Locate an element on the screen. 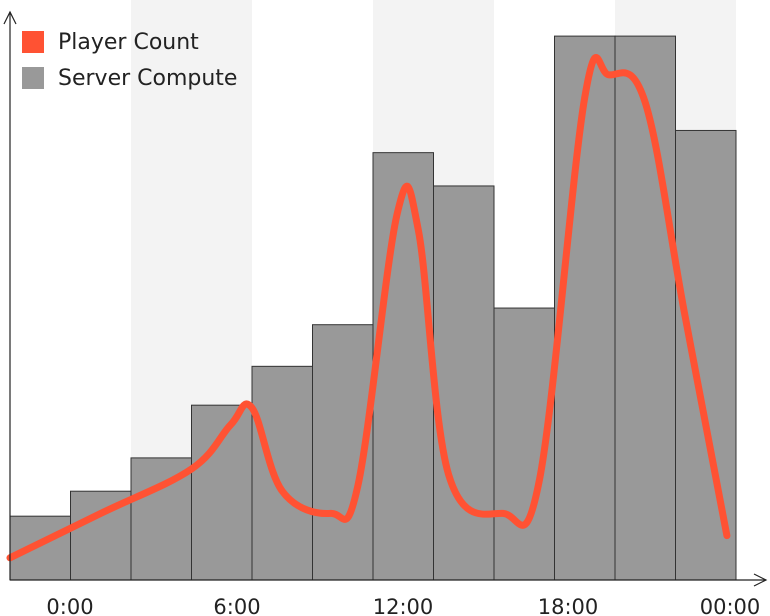  legend-item-server-compute: Server Compute is located at coordinates (129, 78).